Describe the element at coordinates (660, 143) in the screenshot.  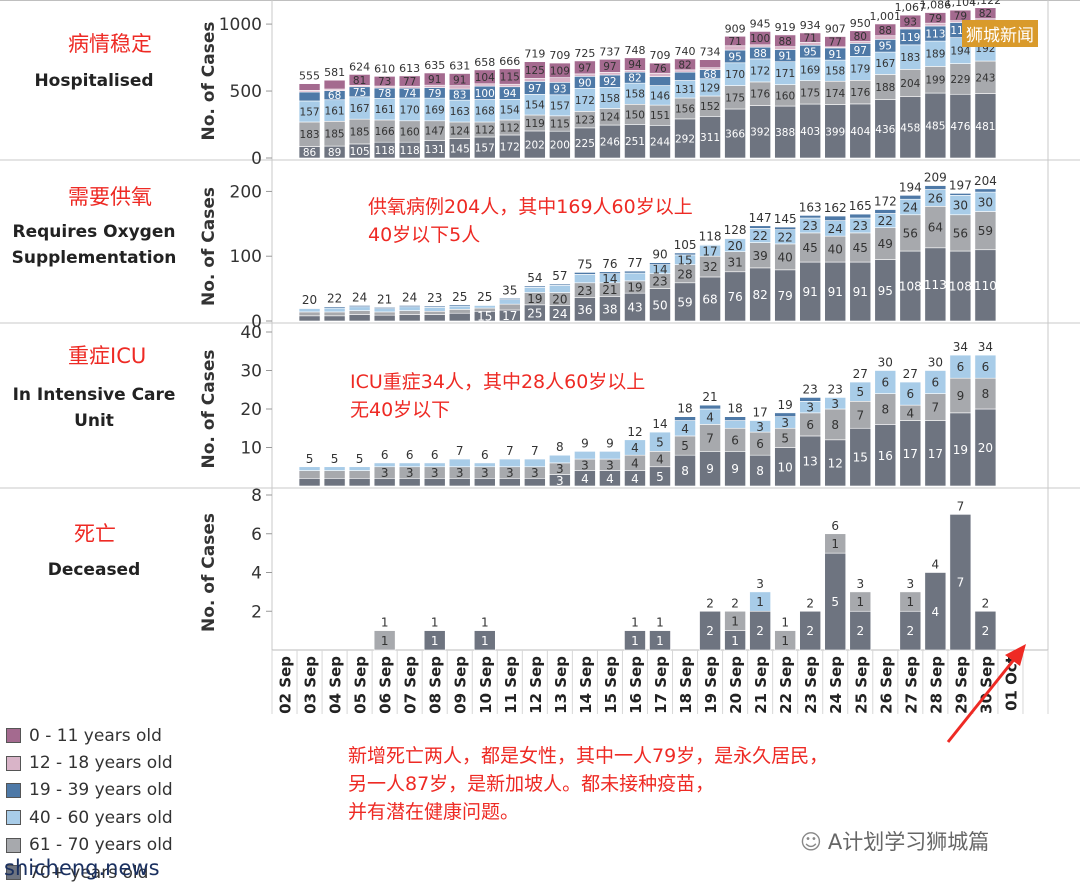
I see `segment-value-label: 244` at that location.